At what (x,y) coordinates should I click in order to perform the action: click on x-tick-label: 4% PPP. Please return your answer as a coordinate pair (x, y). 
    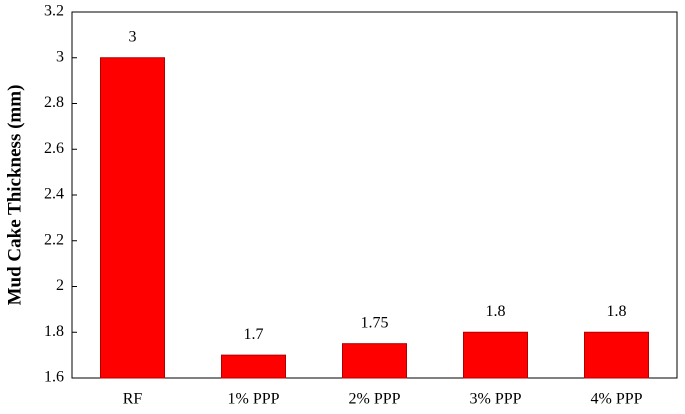
    Looking at the image, I should click on (616, 399).